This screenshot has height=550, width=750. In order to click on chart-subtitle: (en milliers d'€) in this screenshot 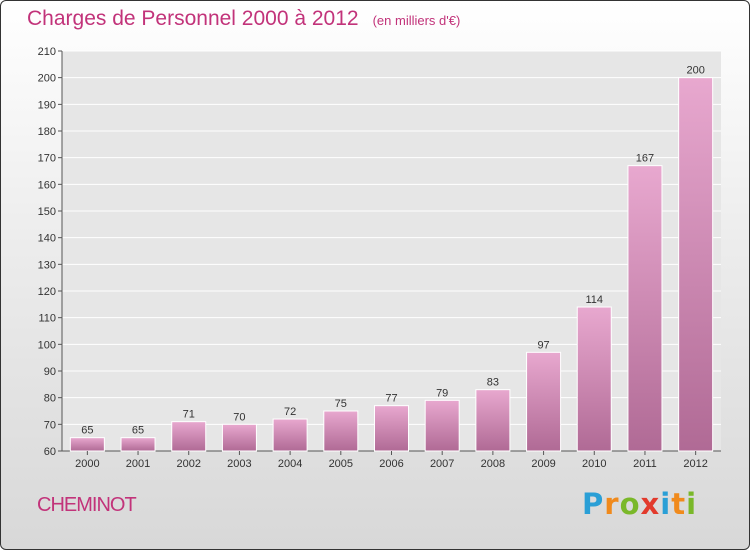, I will do `click(416, 20)`.